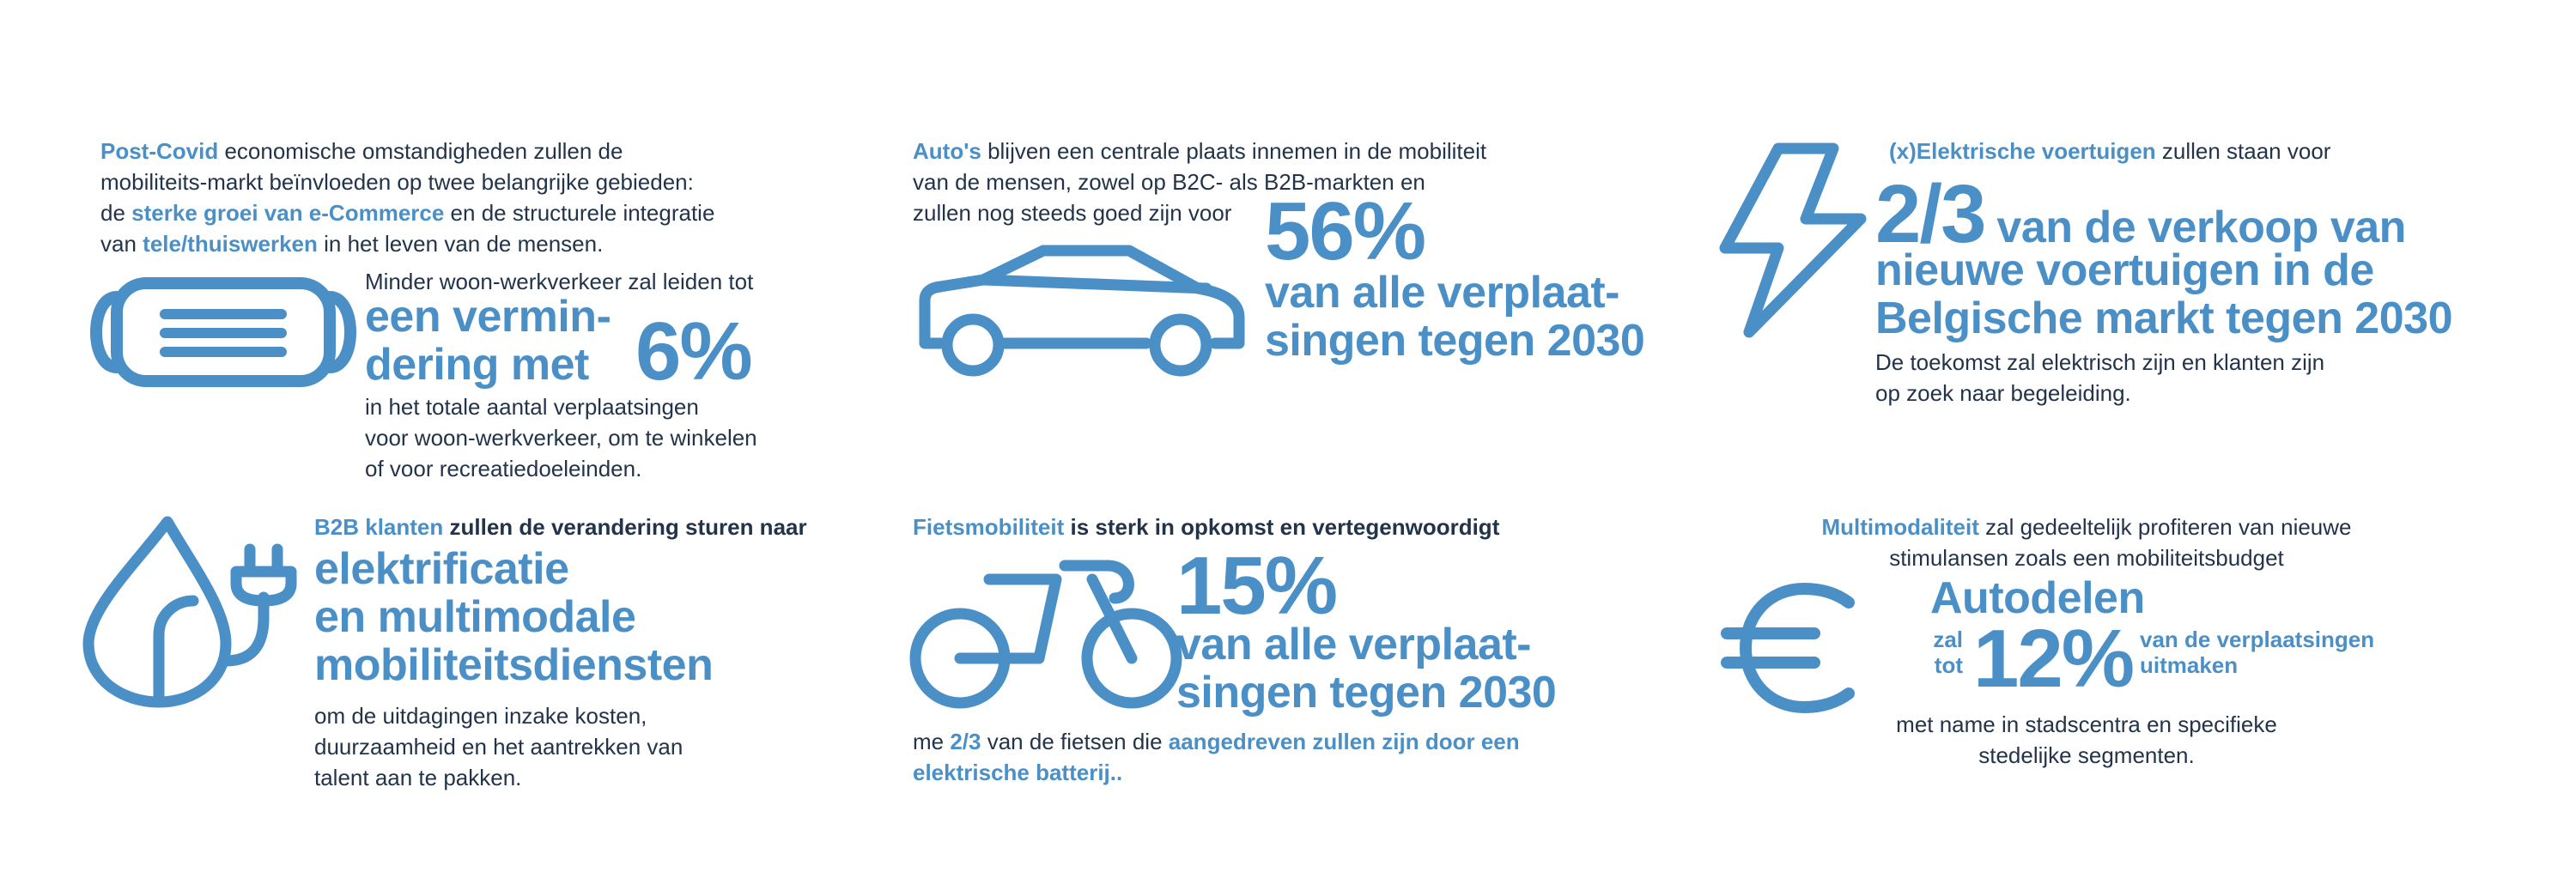 The width and height of the screenshot is (2576, 884). I want to click on panel4-intro-highlight: B2B klanten, so click(379, 527).